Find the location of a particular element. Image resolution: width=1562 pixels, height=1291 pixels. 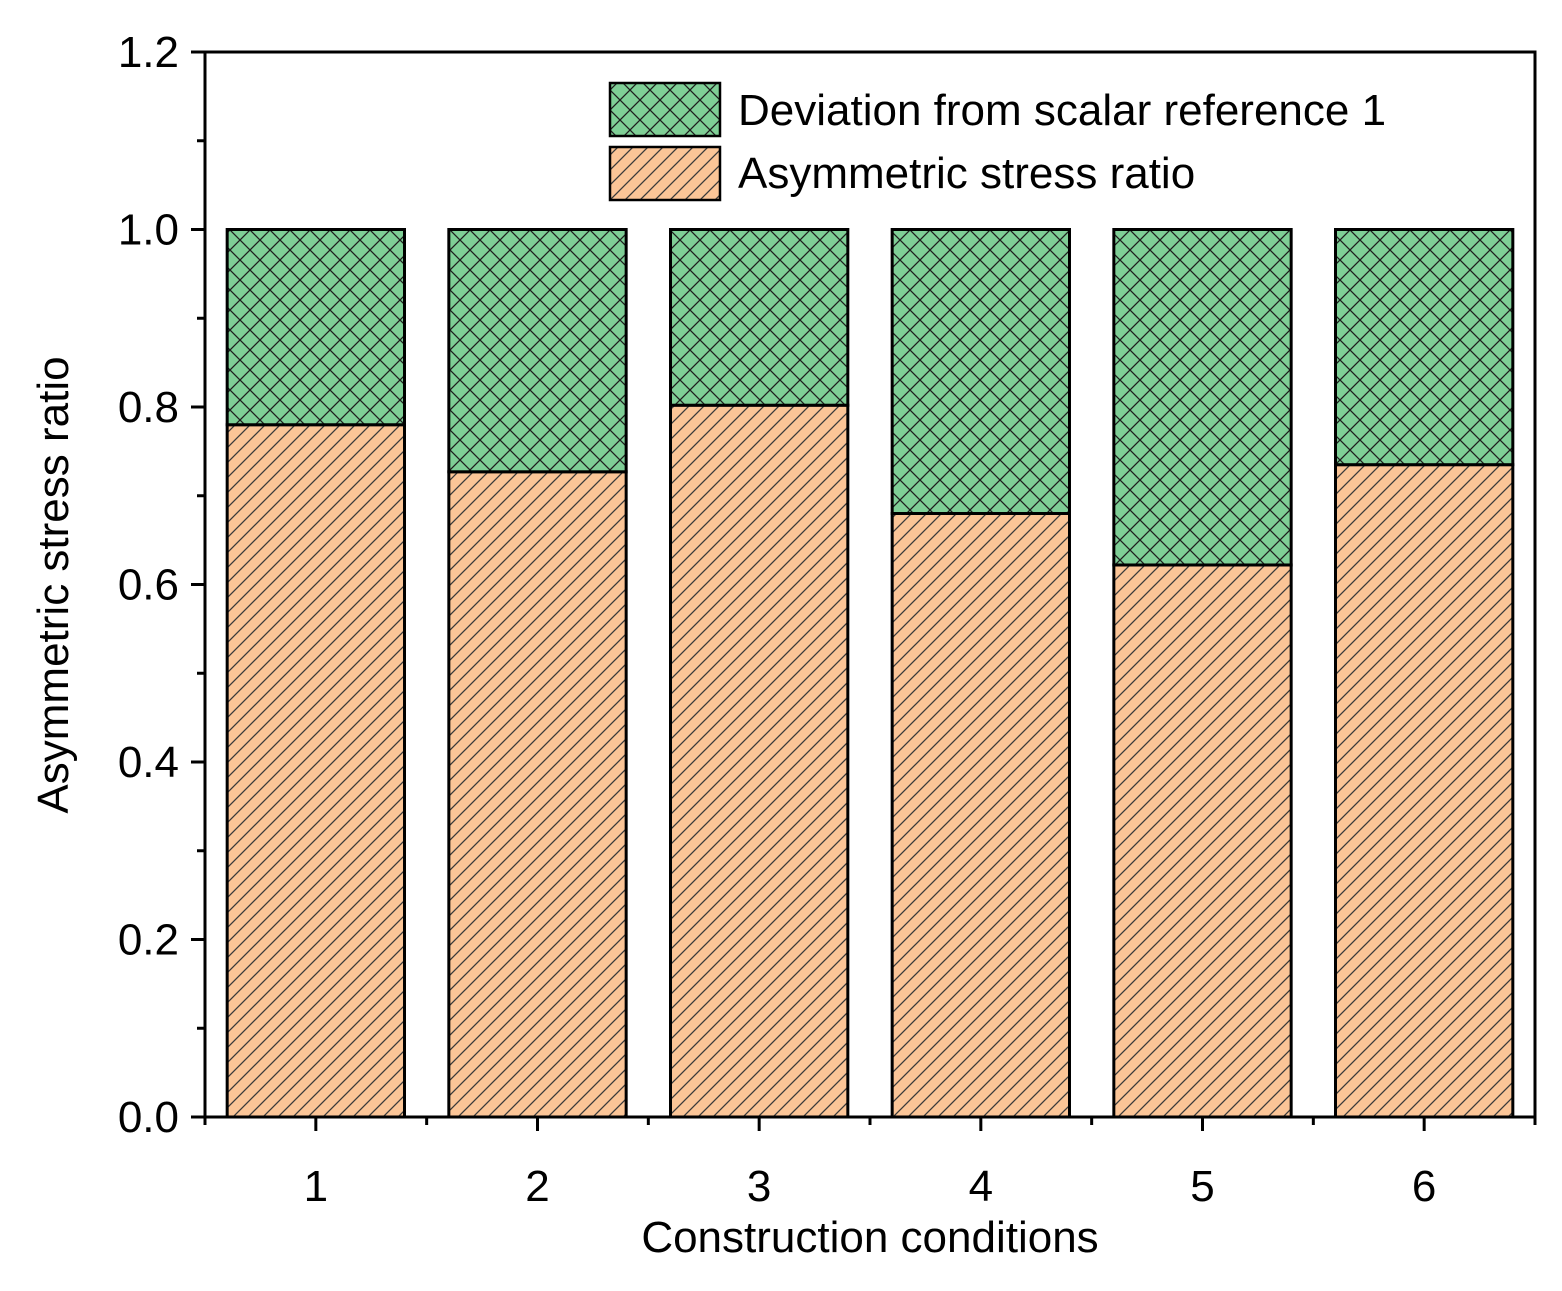

x-tick-label: 1 is located at coordinates (316, 1186).